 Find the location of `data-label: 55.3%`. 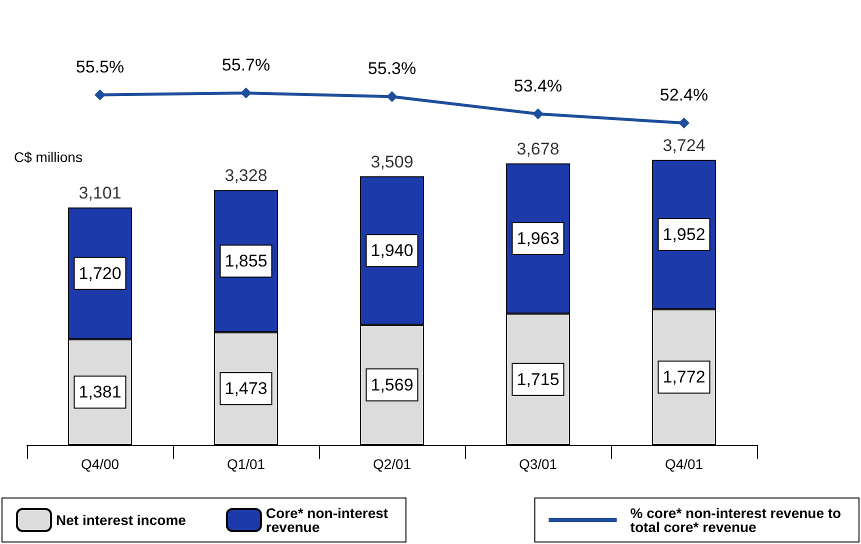

data-label: 55.3% is located at coordinates (392, 68).